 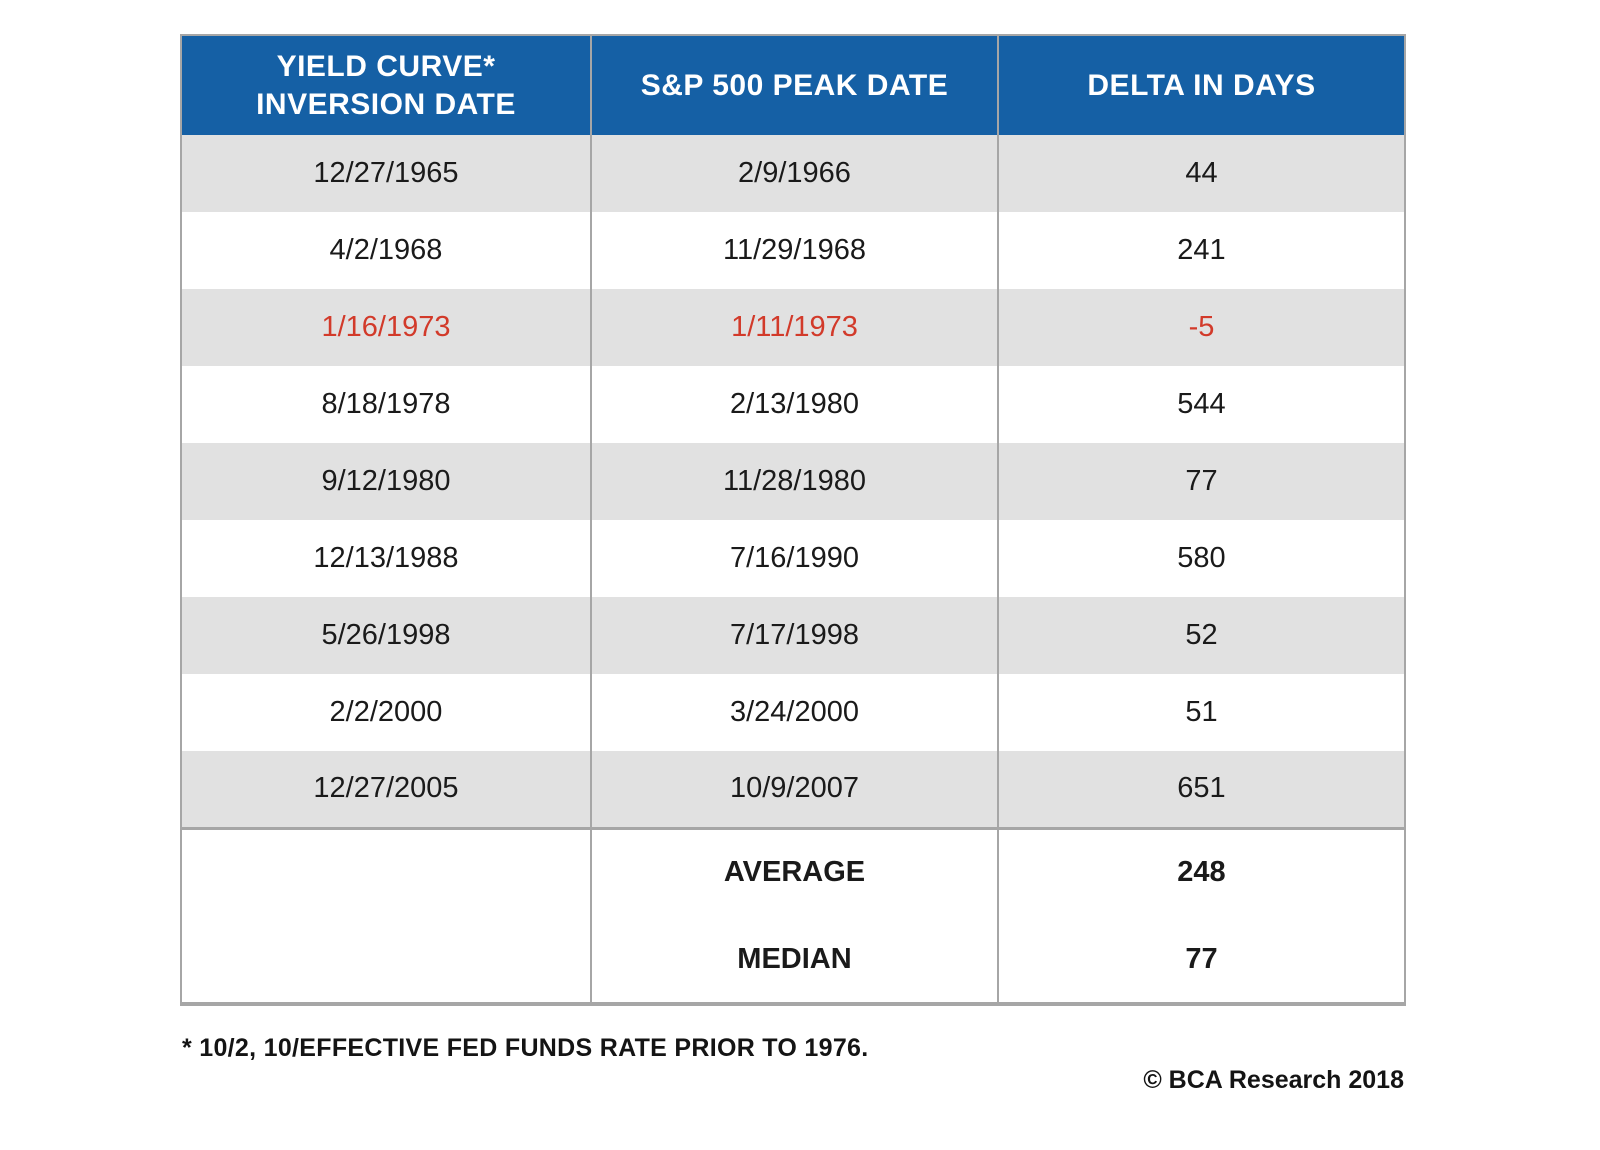 I want to click on cell-peak-date: 3/24/2000, so click(x=794, y=712).